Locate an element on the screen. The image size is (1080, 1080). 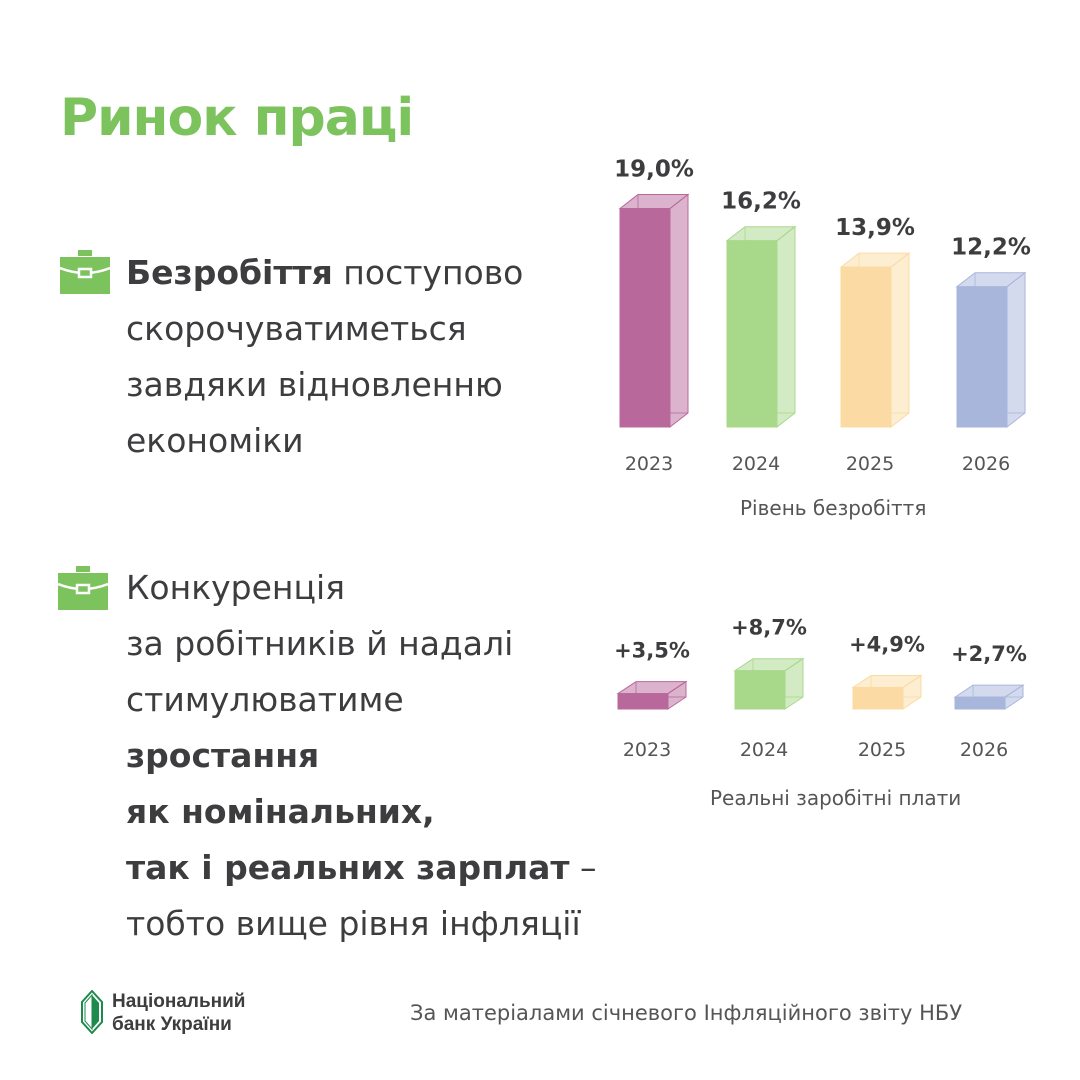
data-label: +8,7% is located at coordinates (769, 628).